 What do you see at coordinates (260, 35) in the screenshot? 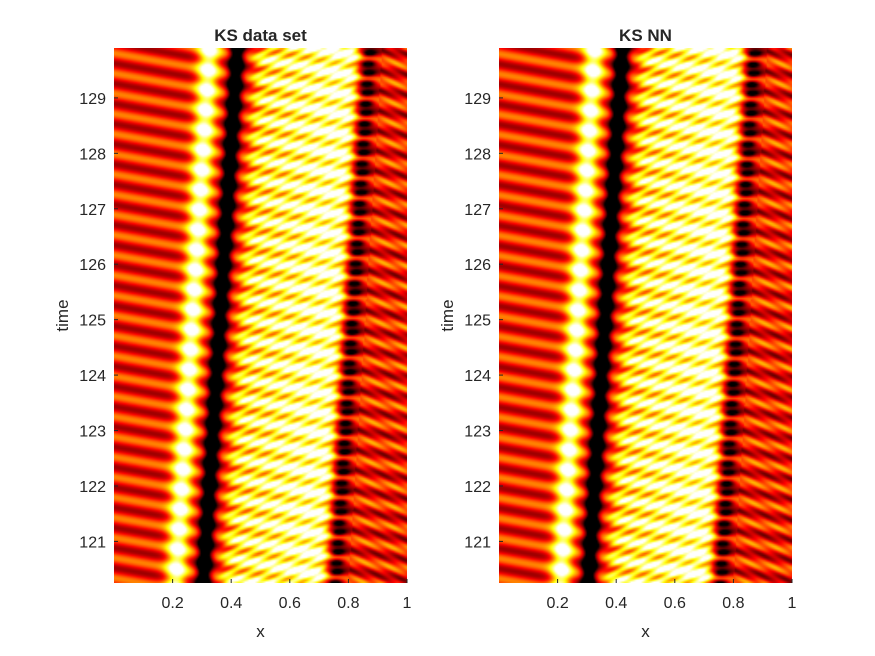
I see `chart-title: KS data set` at bounding box center [260, 35].